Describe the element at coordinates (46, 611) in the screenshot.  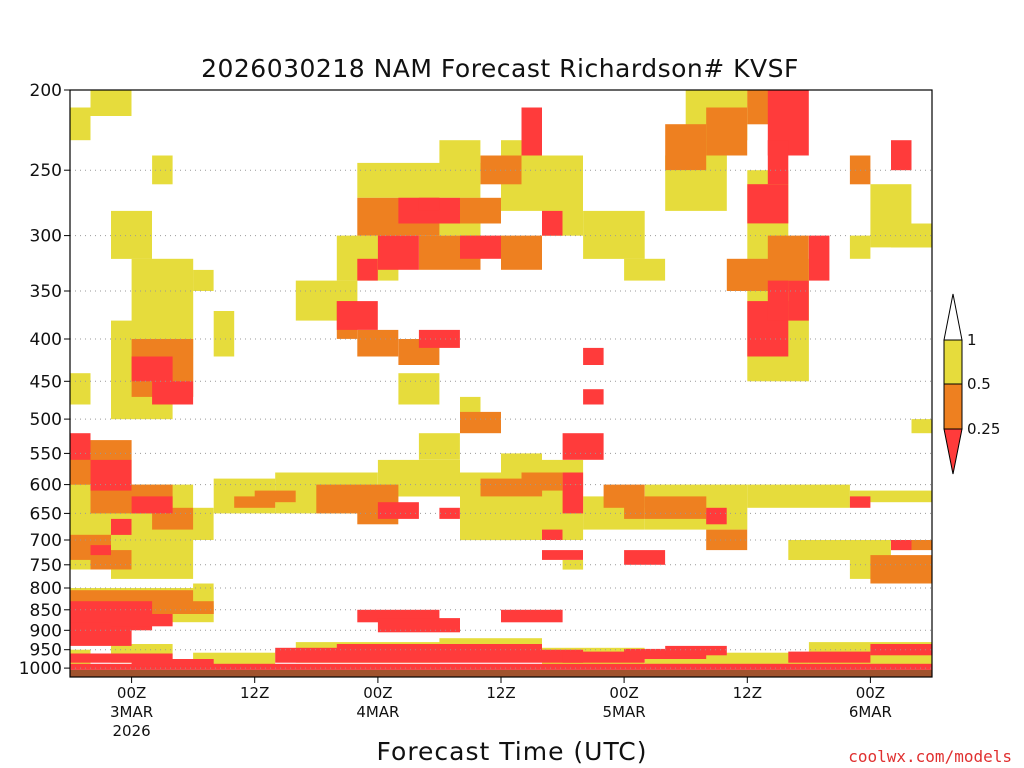
I see `y-tick-label: 850` at that location.